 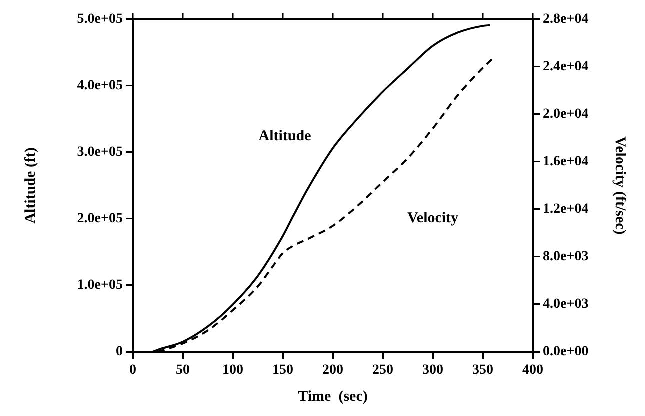 I want to click on x-tick-label: 150, so click(x=283, y=370).